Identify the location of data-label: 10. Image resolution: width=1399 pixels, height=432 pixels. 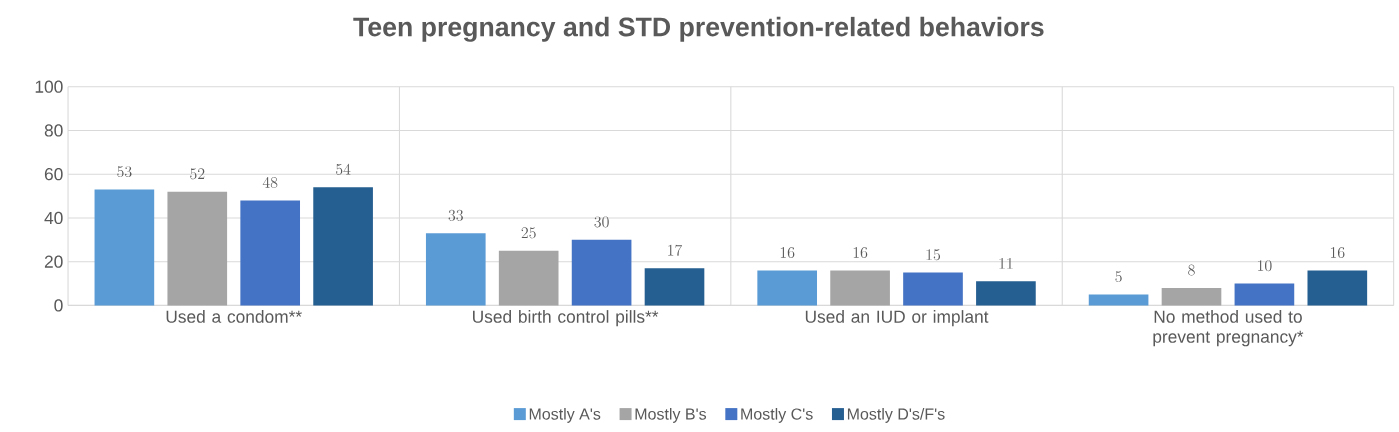
(1265, 266).